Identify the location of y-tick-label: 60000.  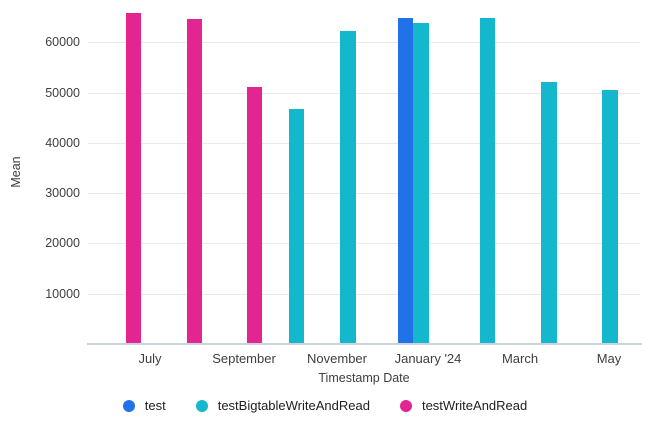
(62, 42).